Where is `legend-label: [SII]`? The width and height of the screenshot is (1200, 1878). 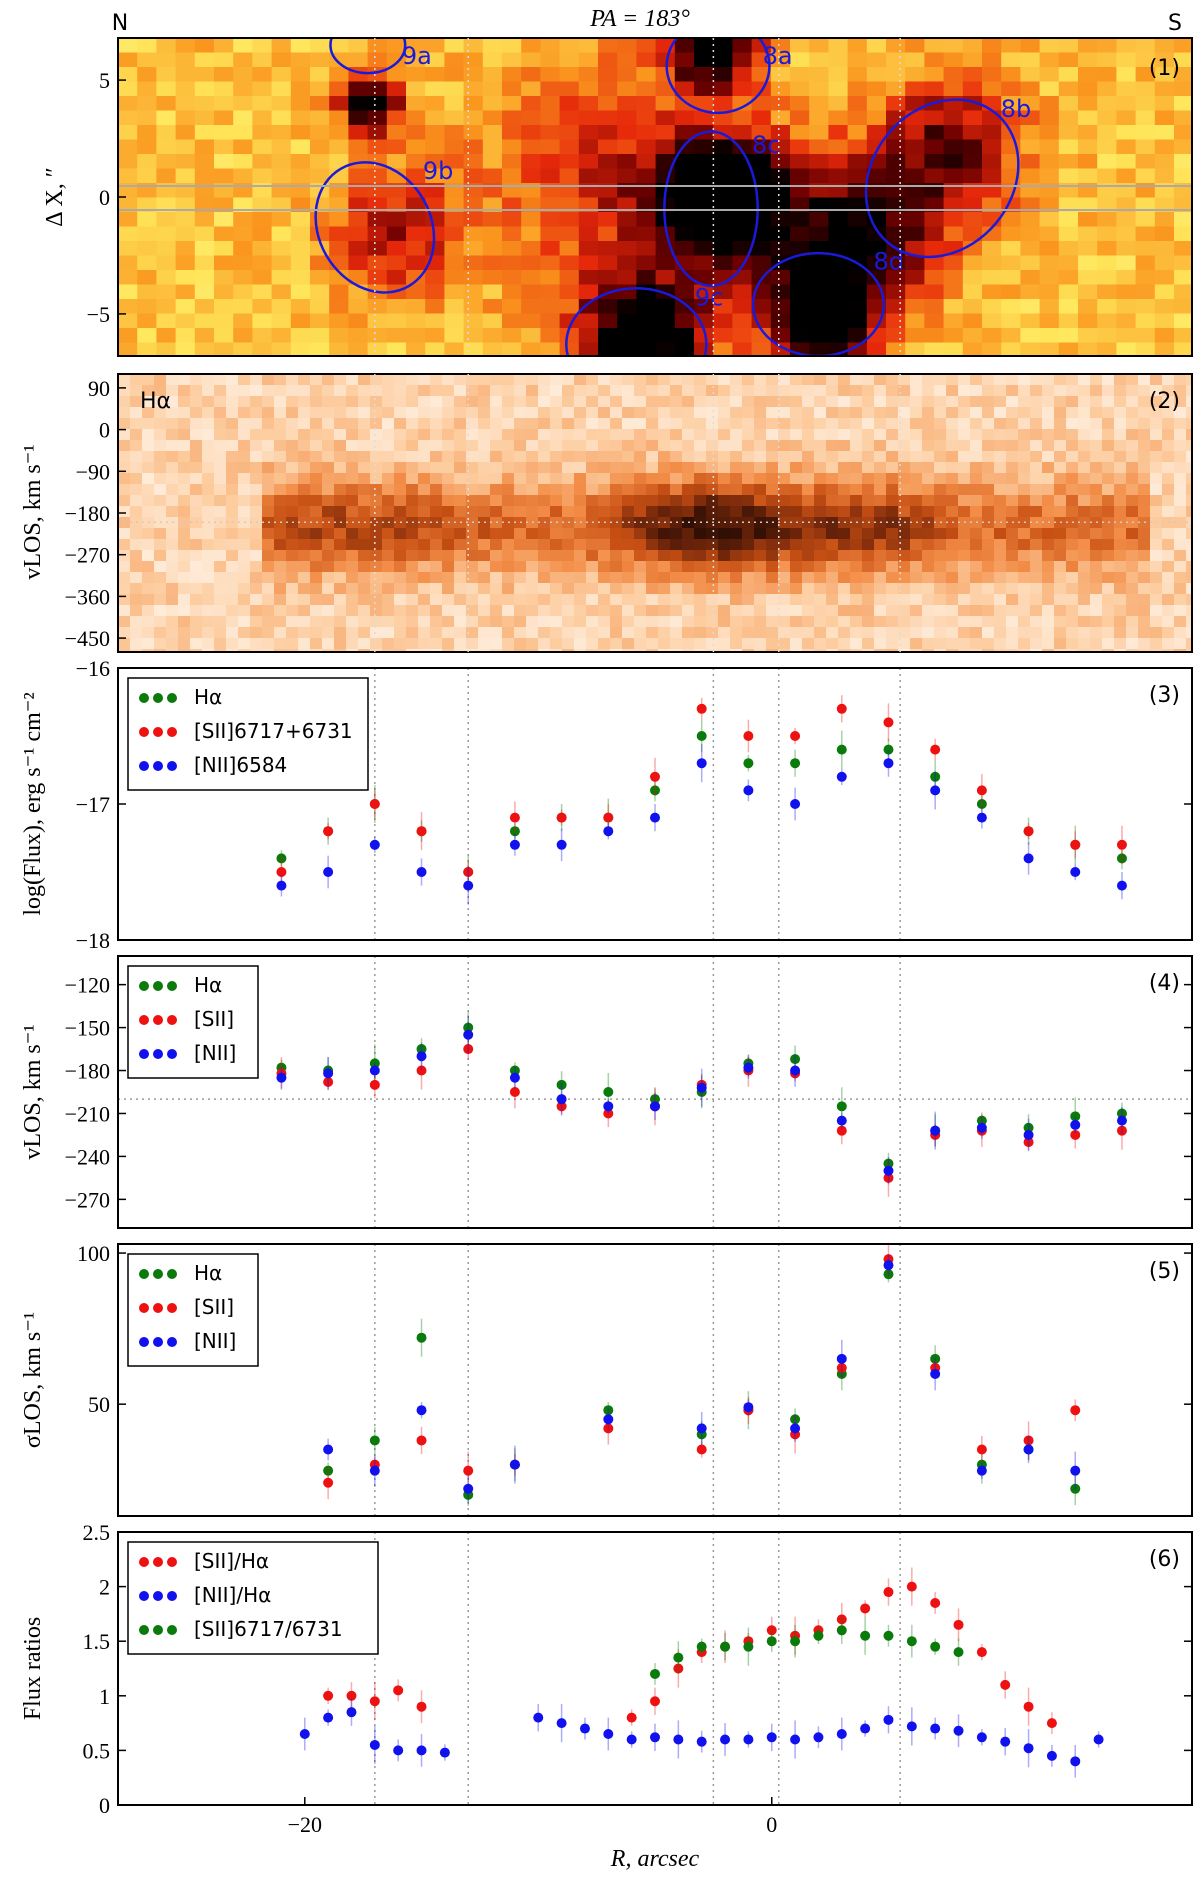 legend-label: [SII] is located at coordinates (214, 1019).